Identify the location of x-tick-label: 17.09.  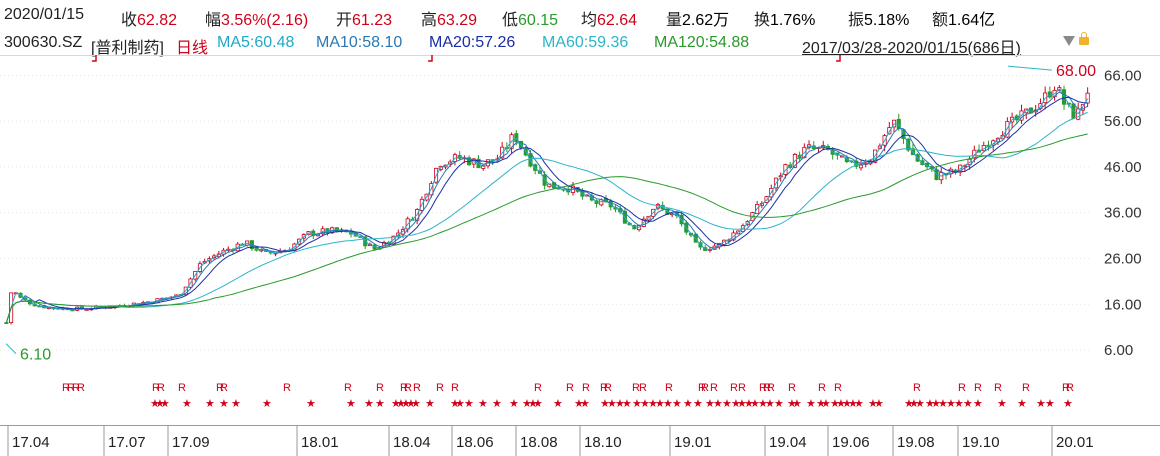
(191, 442).